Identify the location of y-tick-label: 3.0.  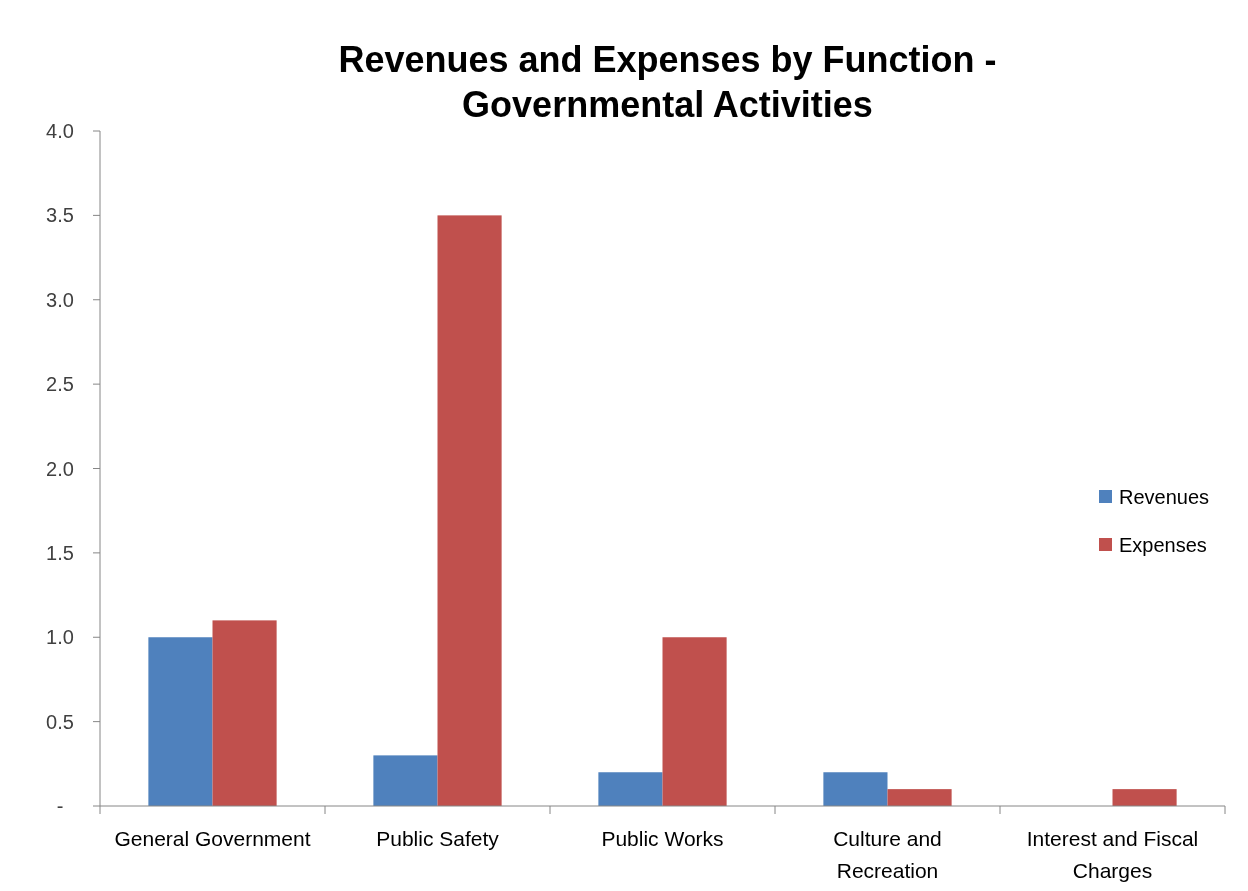
(60, 299).